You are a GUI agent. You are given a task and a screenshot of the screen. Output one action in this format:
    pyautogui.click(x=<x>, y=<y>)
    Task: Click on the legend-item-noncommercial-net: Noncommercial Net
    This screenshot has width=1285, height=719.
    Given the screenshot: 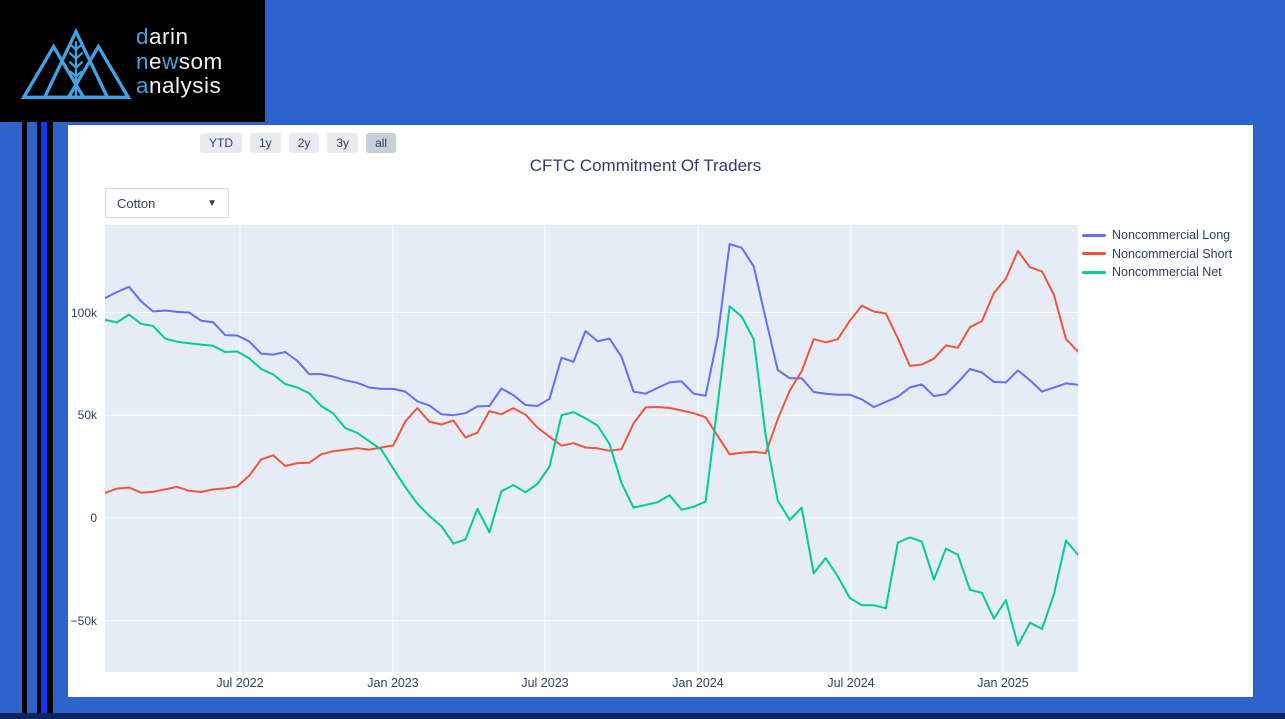 What is the action you would take?
    pyautogui.click(x=1157, y=272)
    